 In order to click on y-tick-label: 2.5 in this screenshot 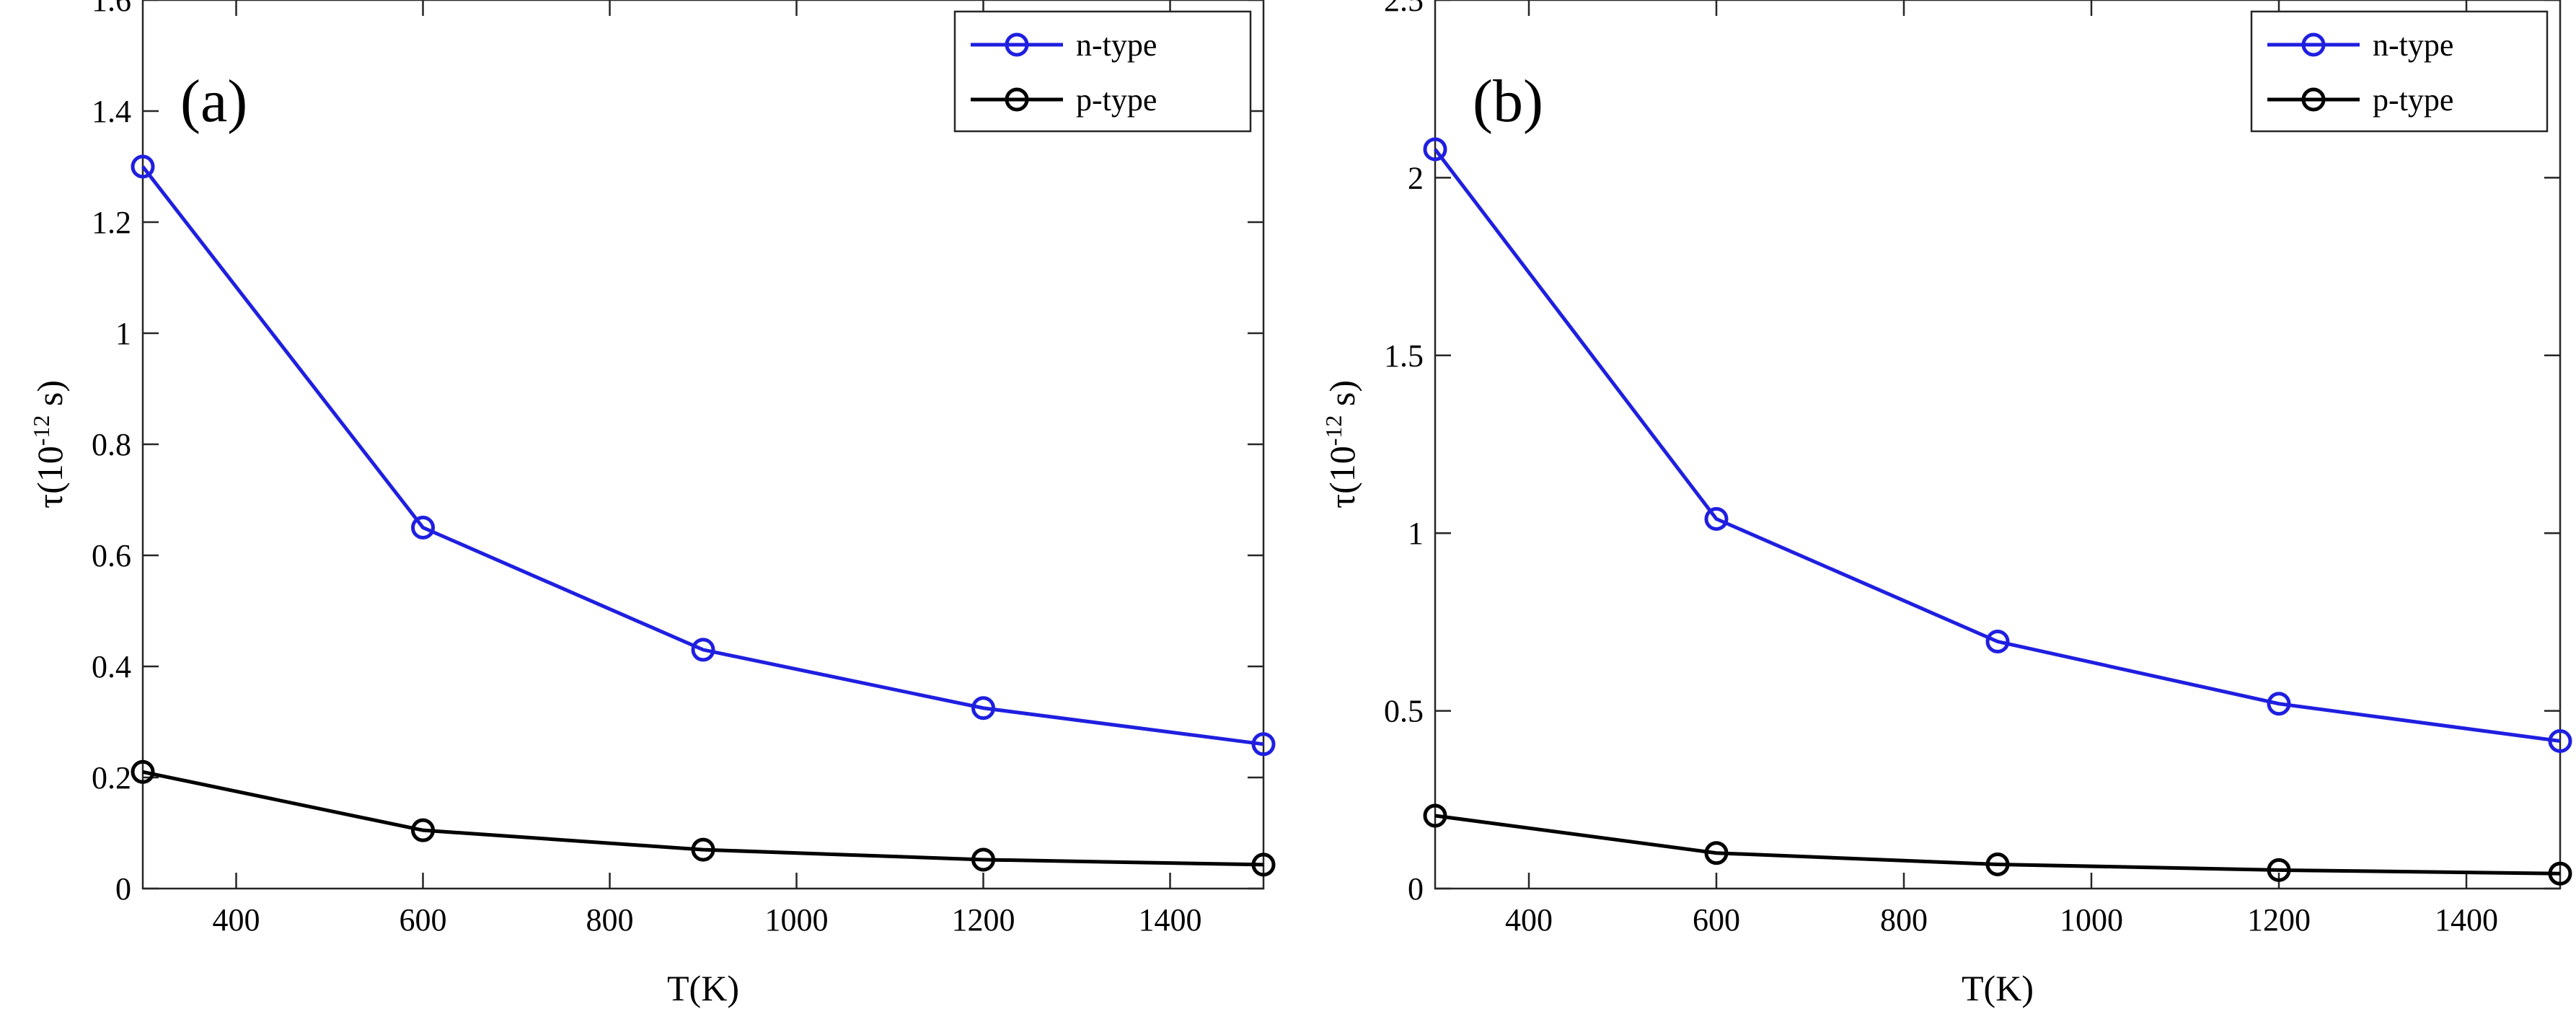, I will do `click(1404, 9)`.